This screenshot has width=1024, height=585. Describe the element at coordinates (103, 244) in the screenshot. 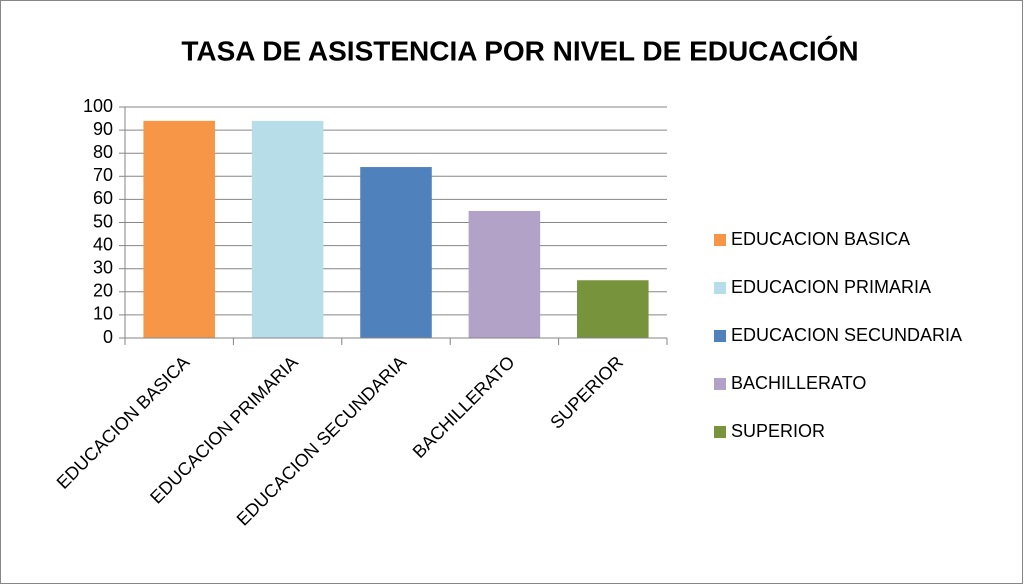

I see `y-tick-label: 40` at that location.